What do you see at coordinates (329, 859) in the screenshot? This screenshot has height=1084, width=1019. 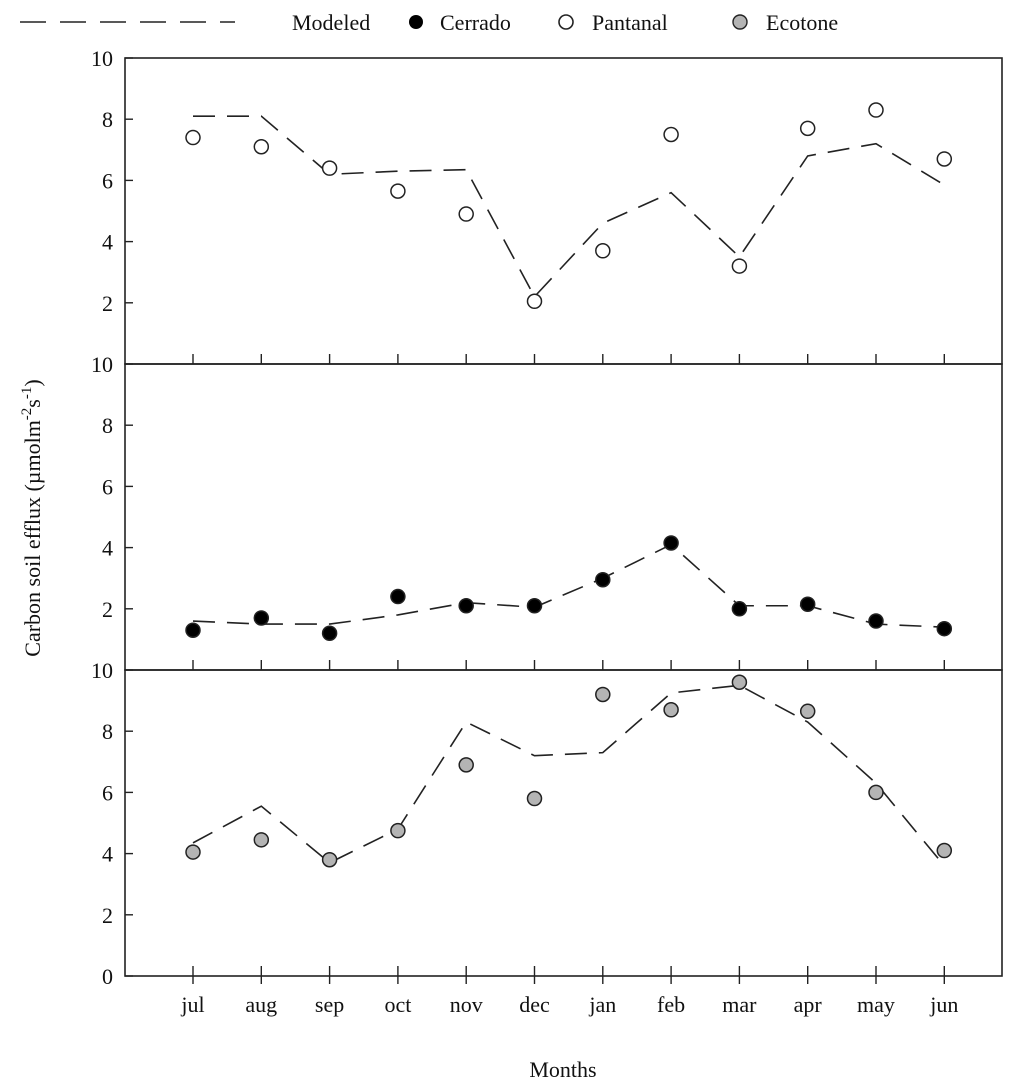 I see `observed-point-ecotone-sep` at bounding box center [329, 859].